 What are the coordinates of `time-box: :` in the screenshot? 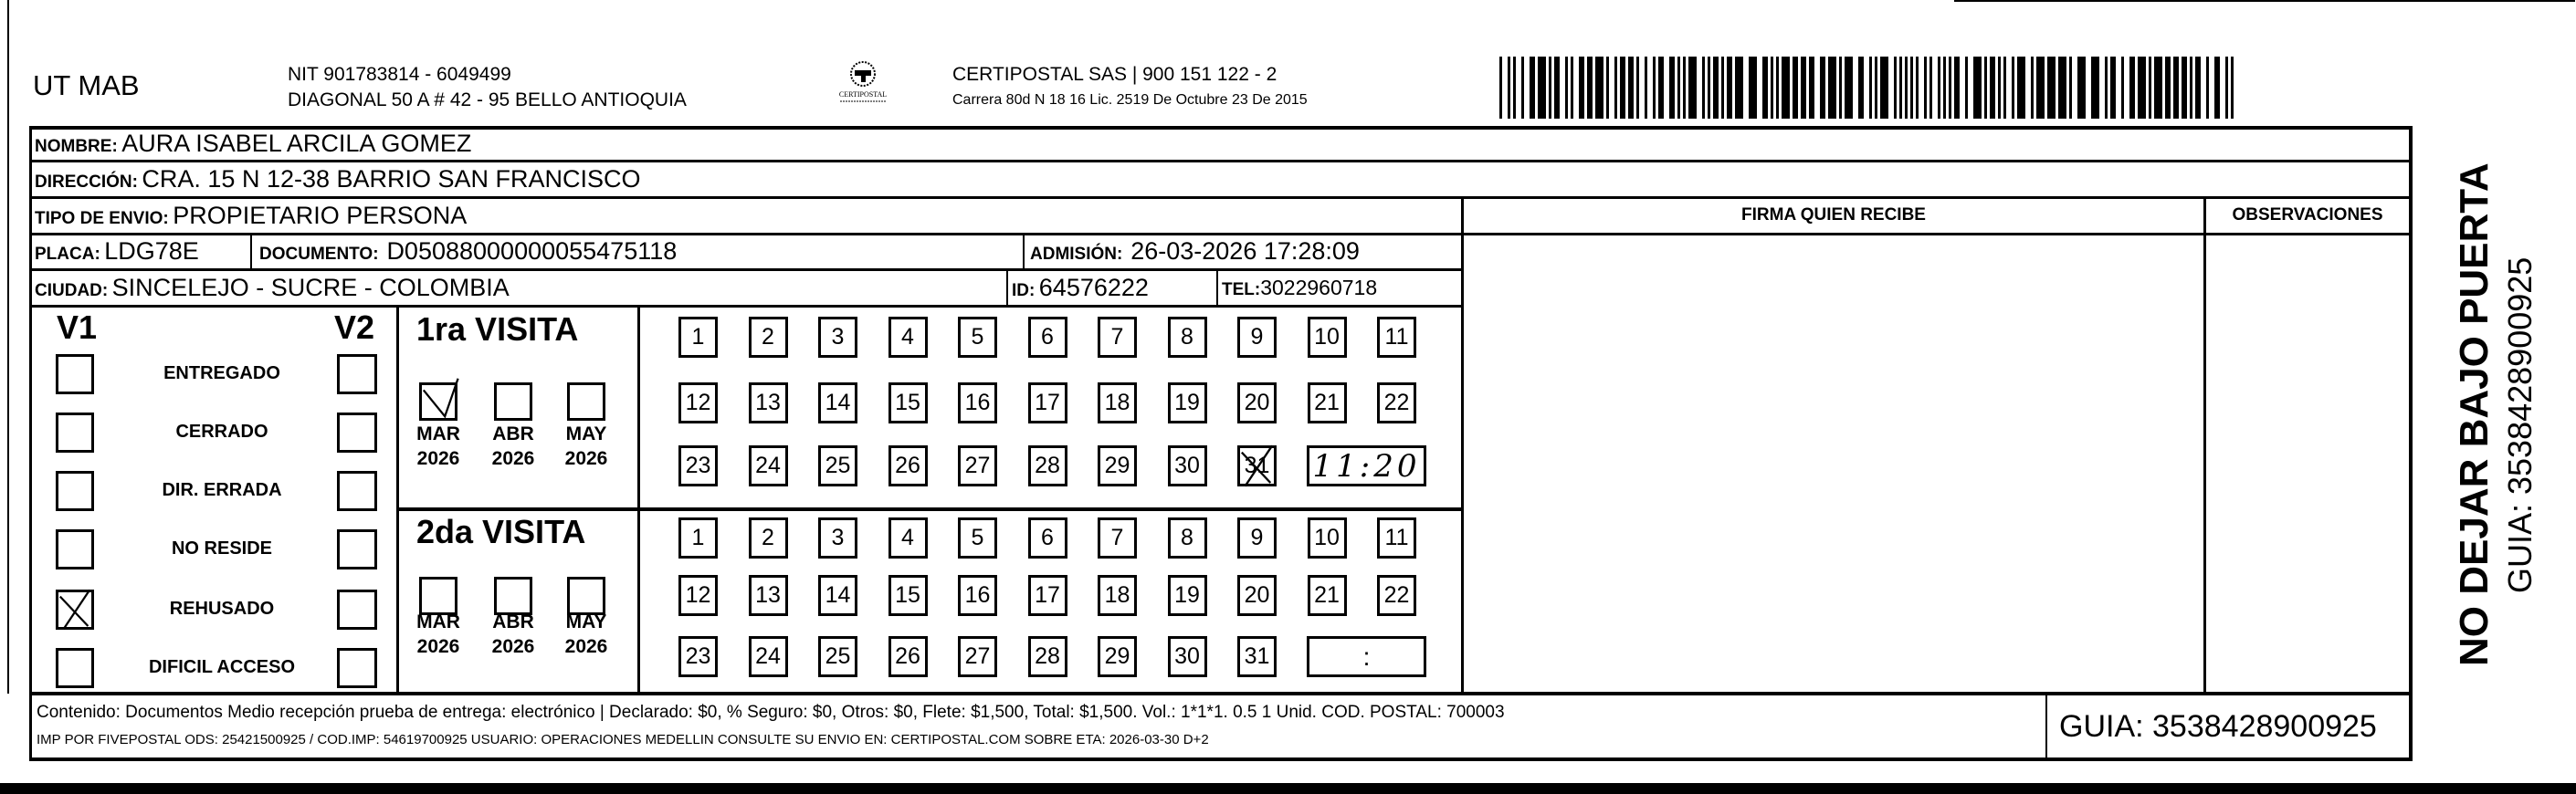 It's located at (1366, 657).